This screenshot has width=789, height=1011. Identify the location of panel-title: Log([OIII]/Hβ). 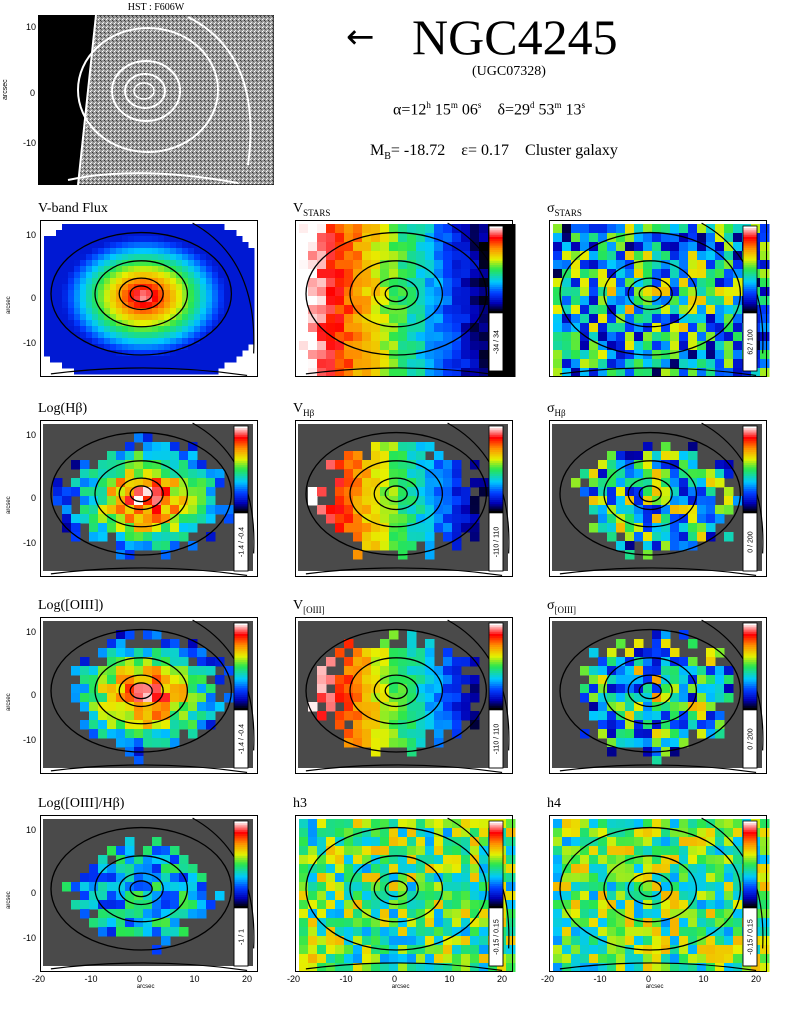
(81, 804).